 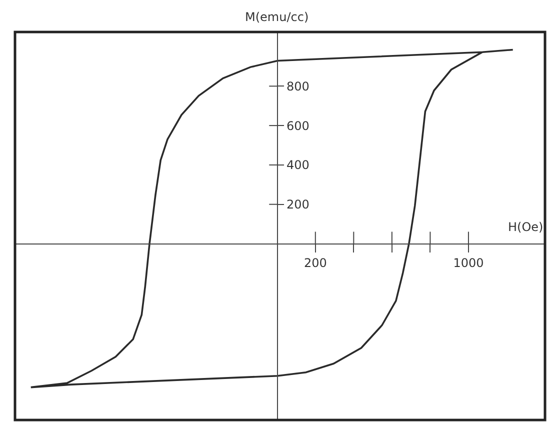 What do you see at coordinates (277, 17) in the screenshot?
I see `y-axis-title: M(emu/cc)` at bounding box center [277, 17].